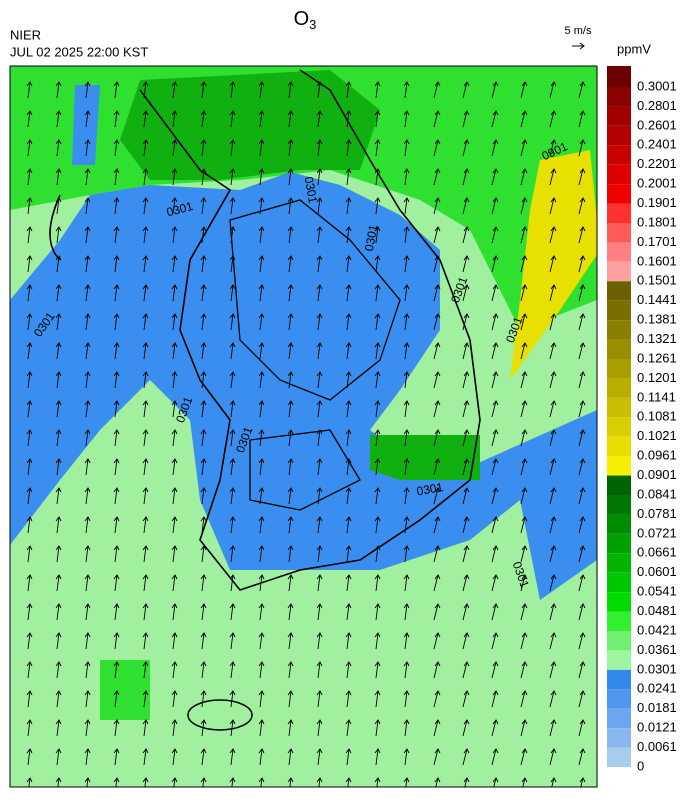 This screenshot has width=692, height=803. What do you see at coordinates (315, 355) in the screenshot?
I see `province-borders` at bounding box center [315, 355].